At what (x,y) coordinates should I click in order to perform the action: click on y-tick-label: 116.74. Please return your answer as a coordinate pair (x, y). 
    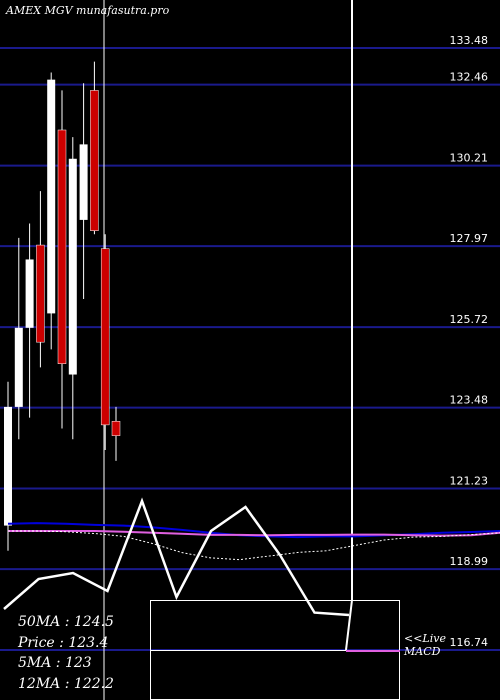
    Looking at the image, I should click on (469, 642).